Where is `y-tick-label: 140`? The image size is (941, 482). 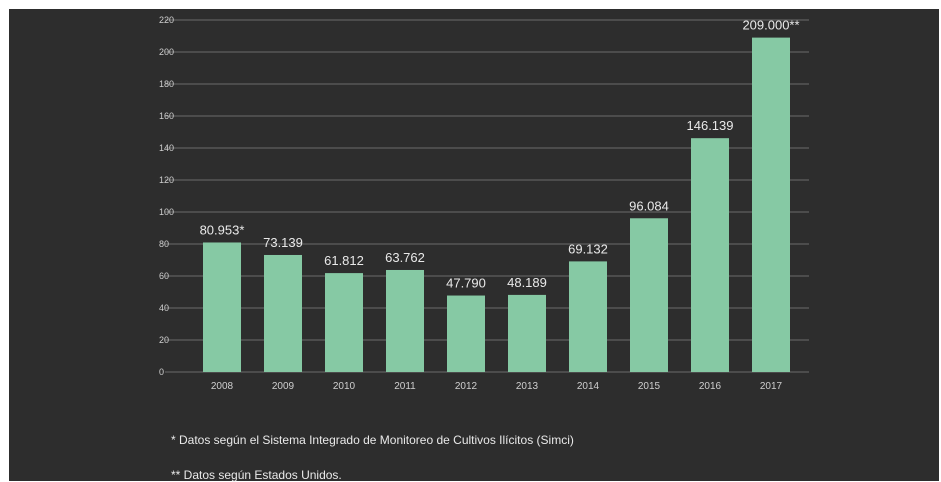
y-tick-label: 140 is located at coordinates (166, 148).